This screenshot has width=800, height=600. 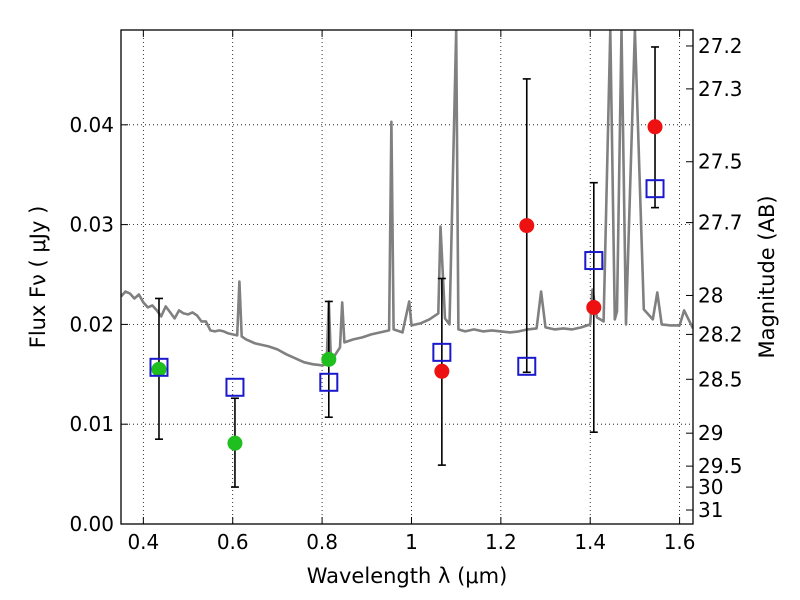 I want to click on magnitude-axis-label: Magnitude (AB), so click(x=767, y=276).